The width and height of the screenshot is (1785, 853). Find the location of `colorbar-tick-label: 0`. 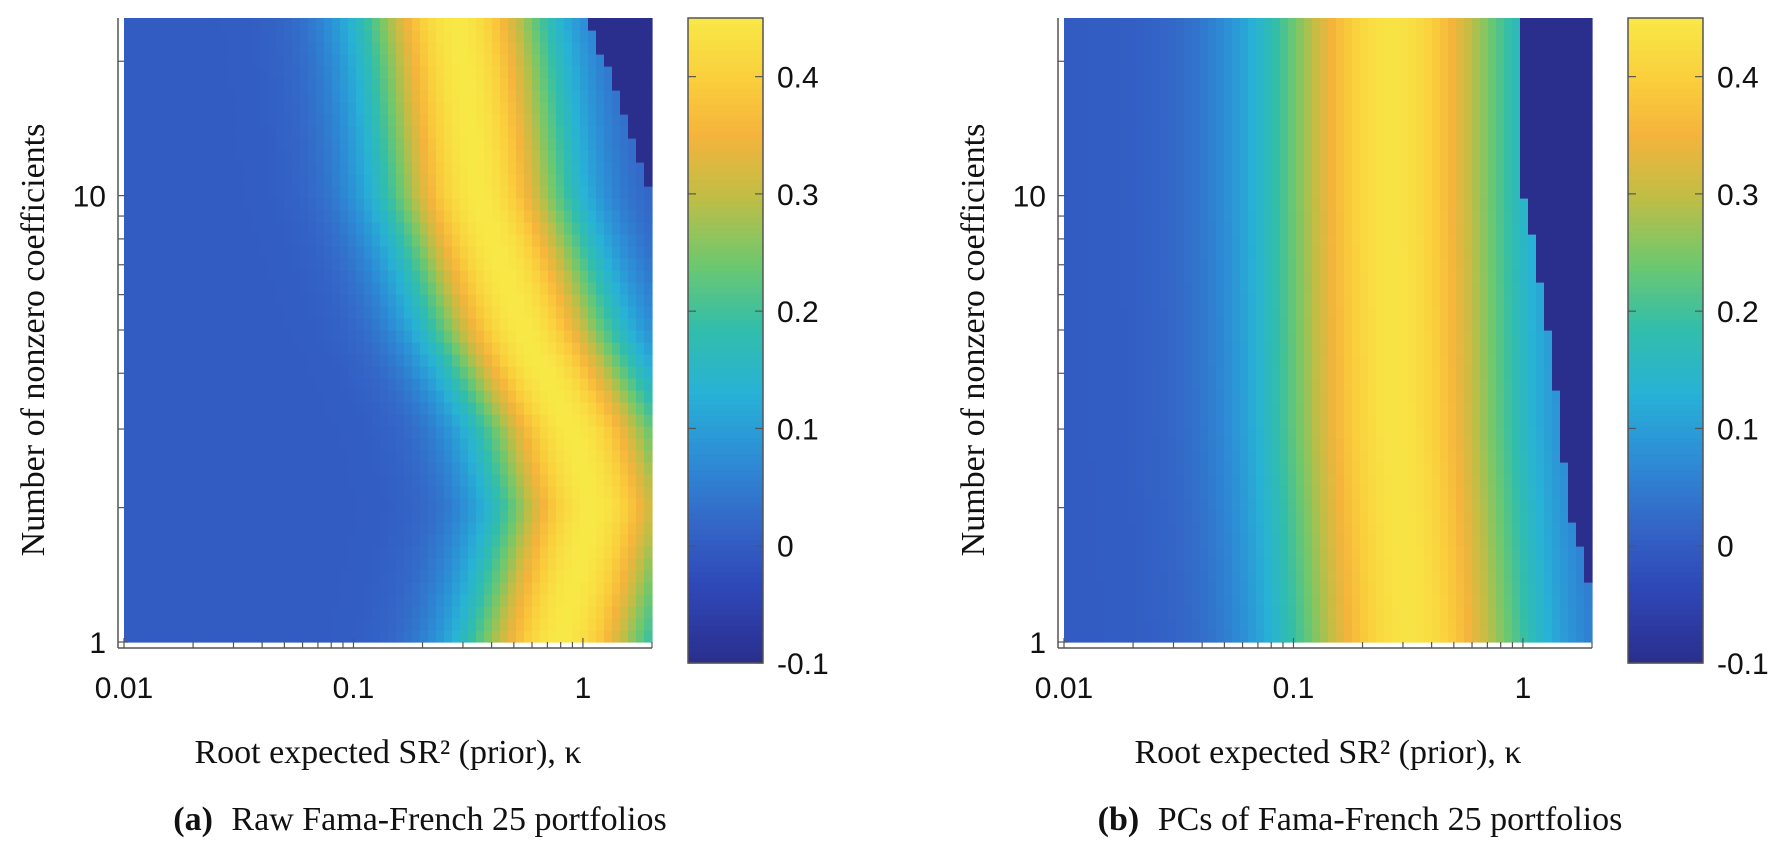

colorbar-tick-label: 0 is located at coordinates (785, 547).